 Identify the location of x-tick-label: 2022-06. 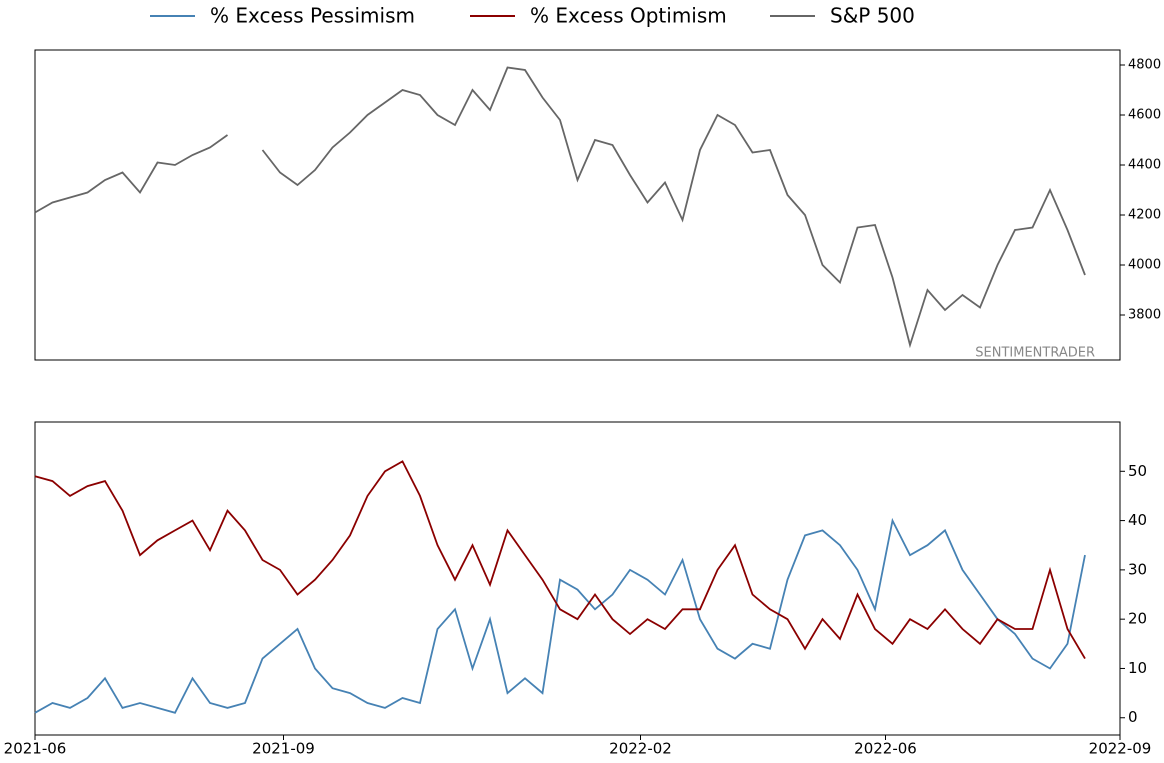
(885, 749).